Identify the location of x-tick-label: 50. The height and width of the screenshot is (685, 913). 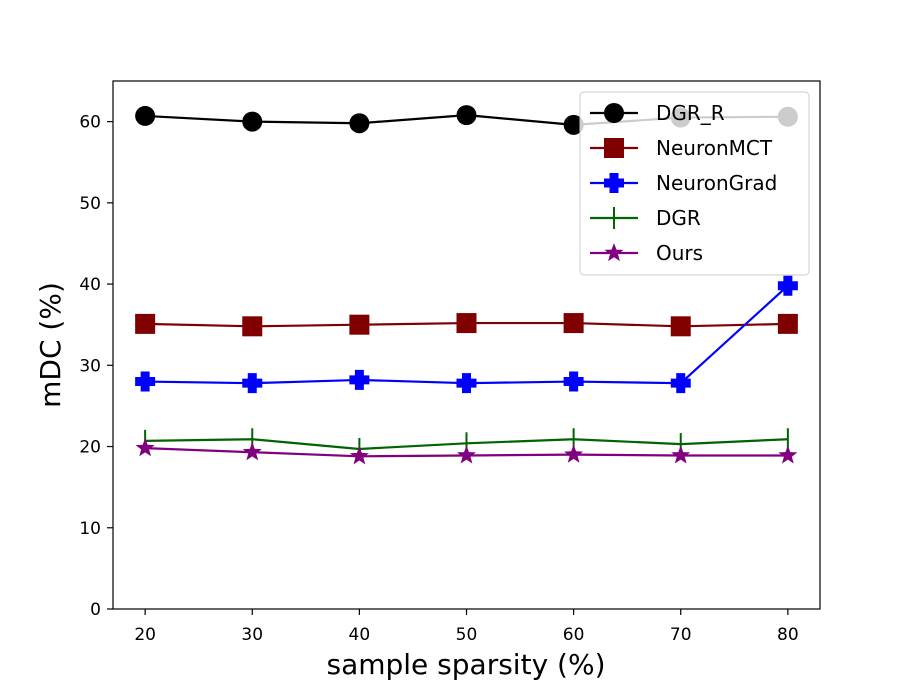
(467, 635).